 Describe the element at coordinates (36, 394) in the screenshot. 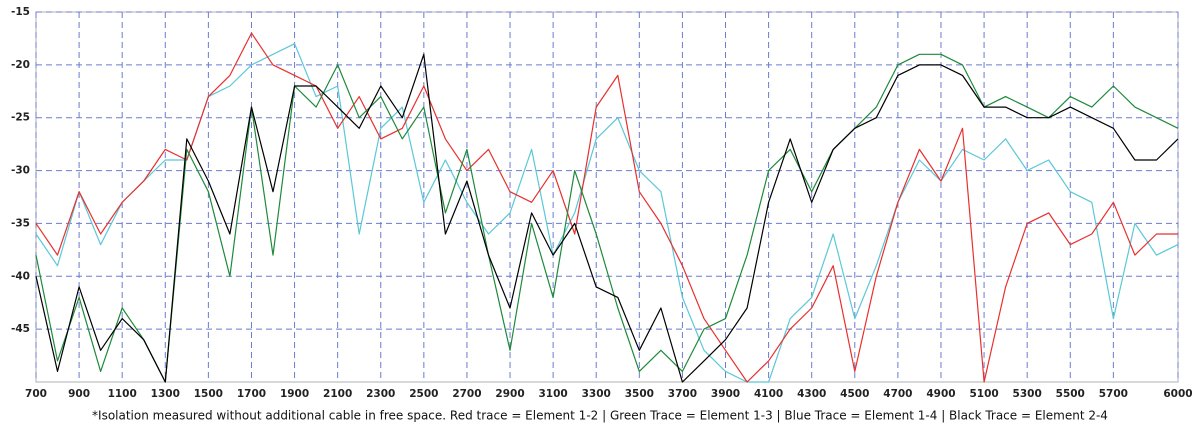

I see `x-tick-label: 700` at that location.